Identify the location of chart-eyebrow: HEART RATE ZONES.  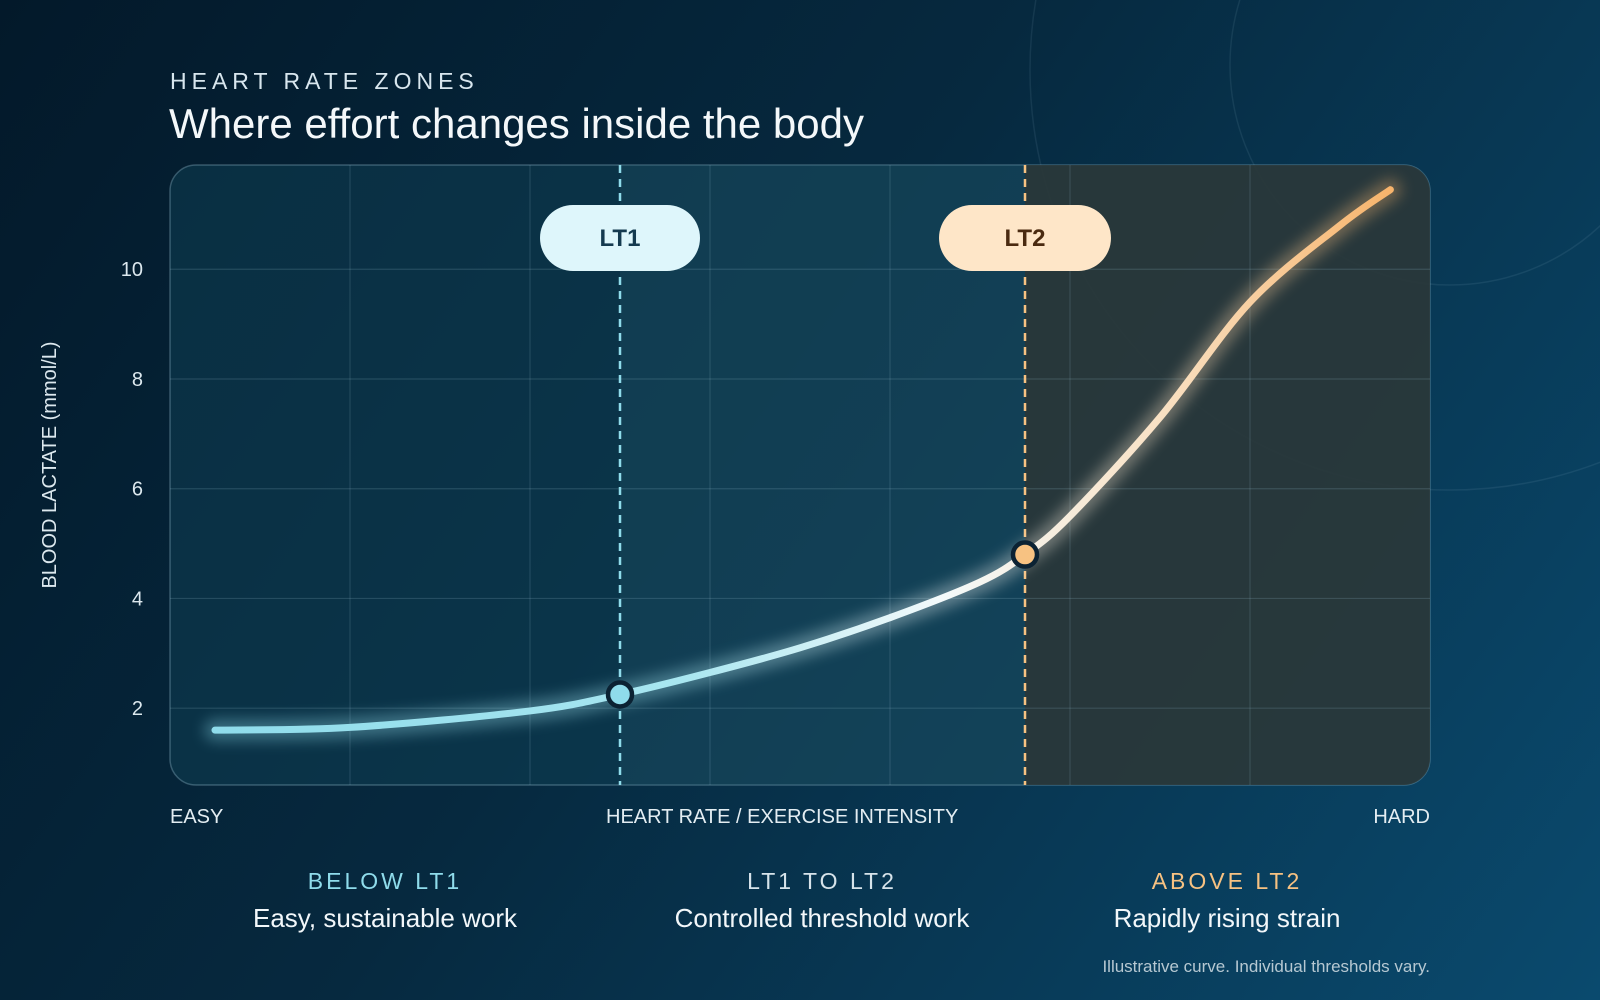
(324, 81).